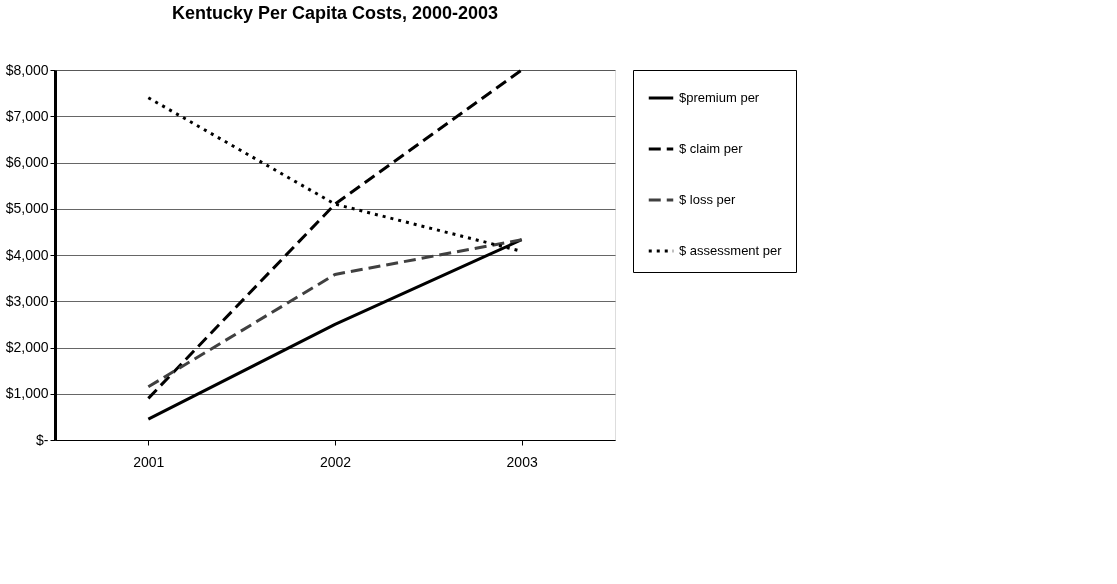 Image resolution: width=1117 pixels, height=584 pixels. I want to click on y-tick-label: $3,000, so click(27, 300).